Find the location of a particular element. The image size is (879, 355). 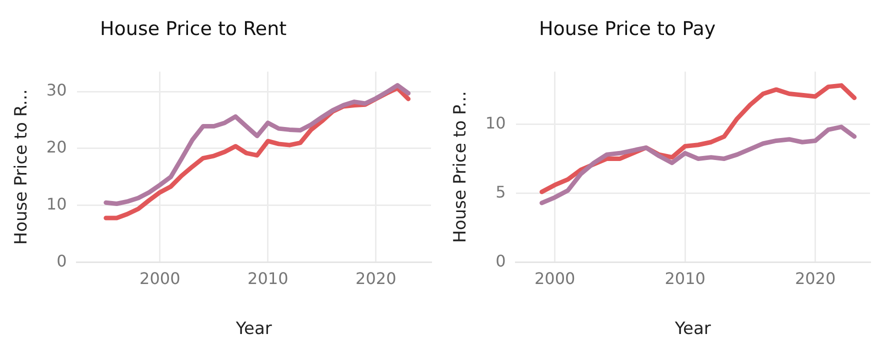

chart-title: House Price to Pay is located at coordinates (627, 29).